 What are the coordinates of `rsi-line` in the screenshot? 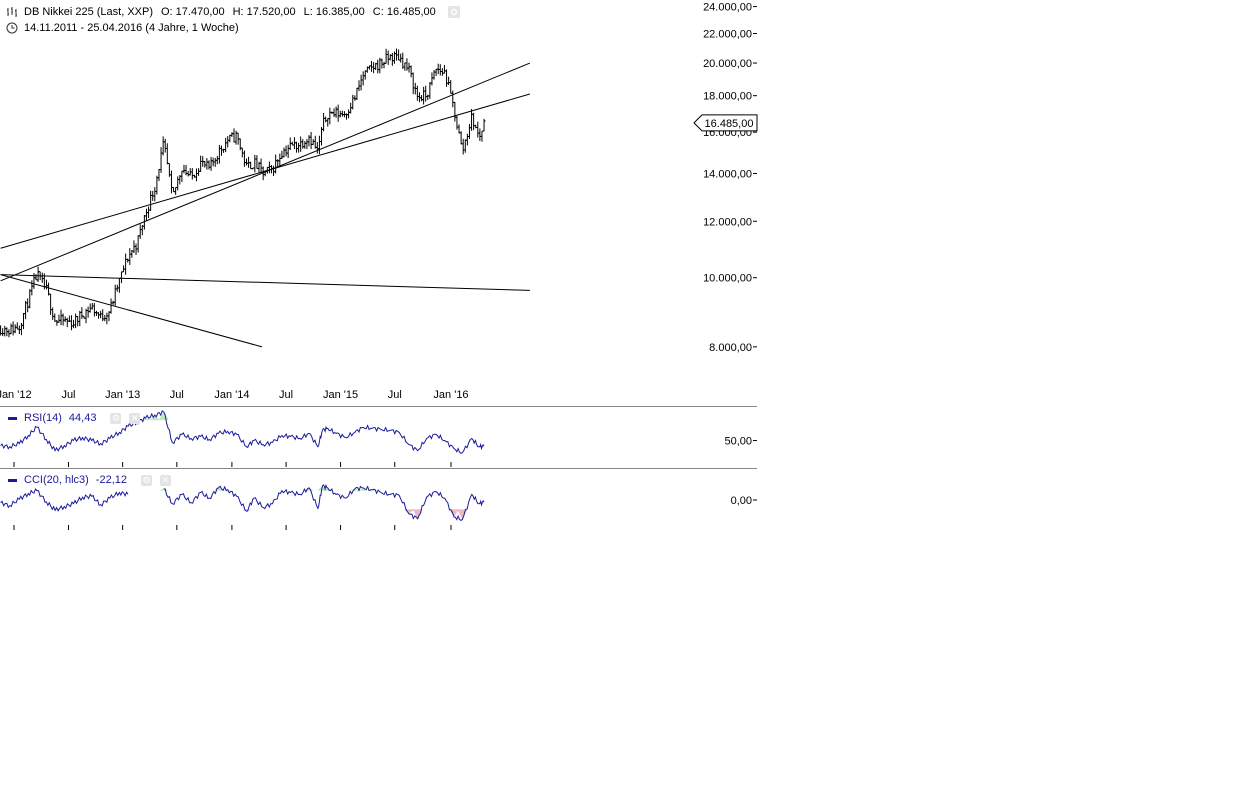 It's located at (242, 432).